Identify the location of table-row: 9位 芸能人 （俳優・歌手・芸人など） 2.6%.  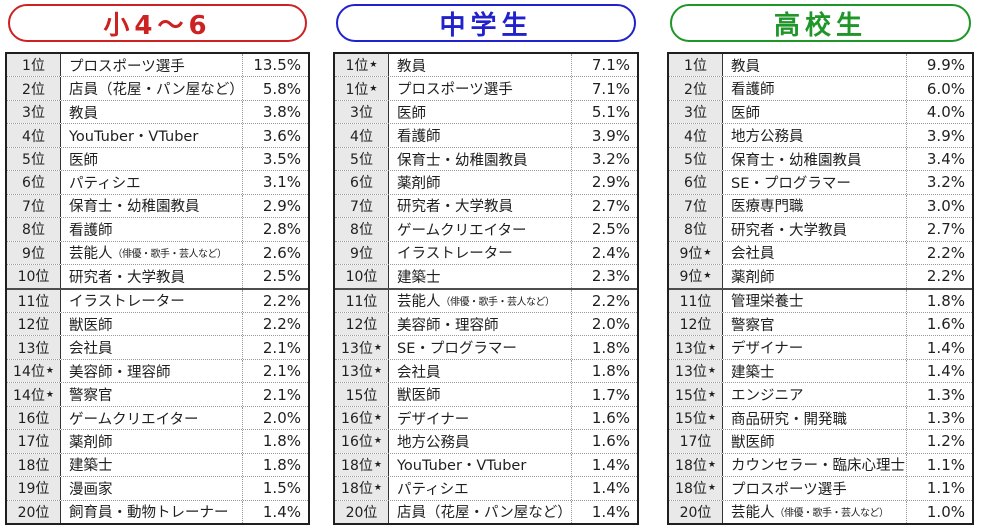
(157, 253).